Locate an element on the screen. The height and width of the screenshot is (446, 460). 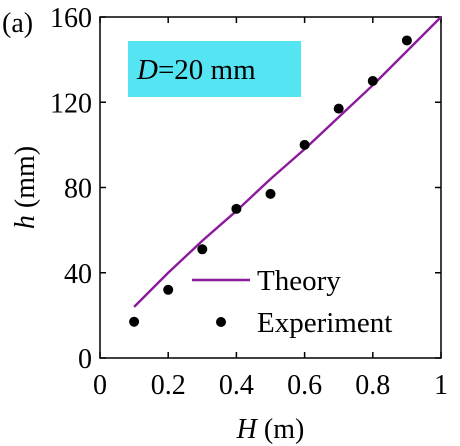
annotation-box: D=20 mm is located at coordinates (214, 69).